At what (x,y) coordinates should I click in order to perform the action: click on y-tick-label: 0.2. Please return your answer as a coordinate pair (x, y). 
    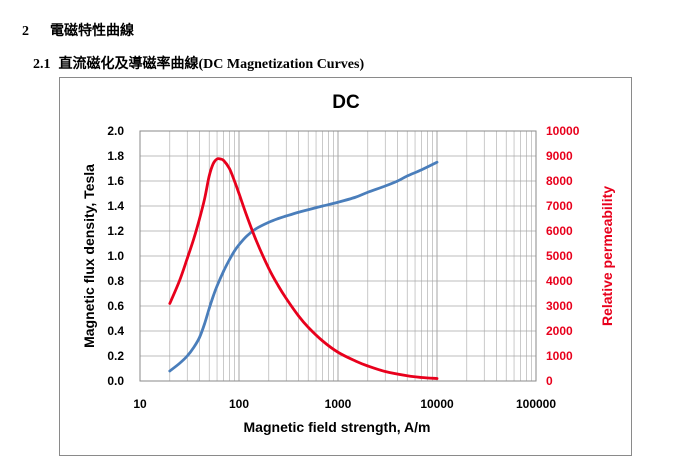
    Looking at the image, I should click on (115, 356).